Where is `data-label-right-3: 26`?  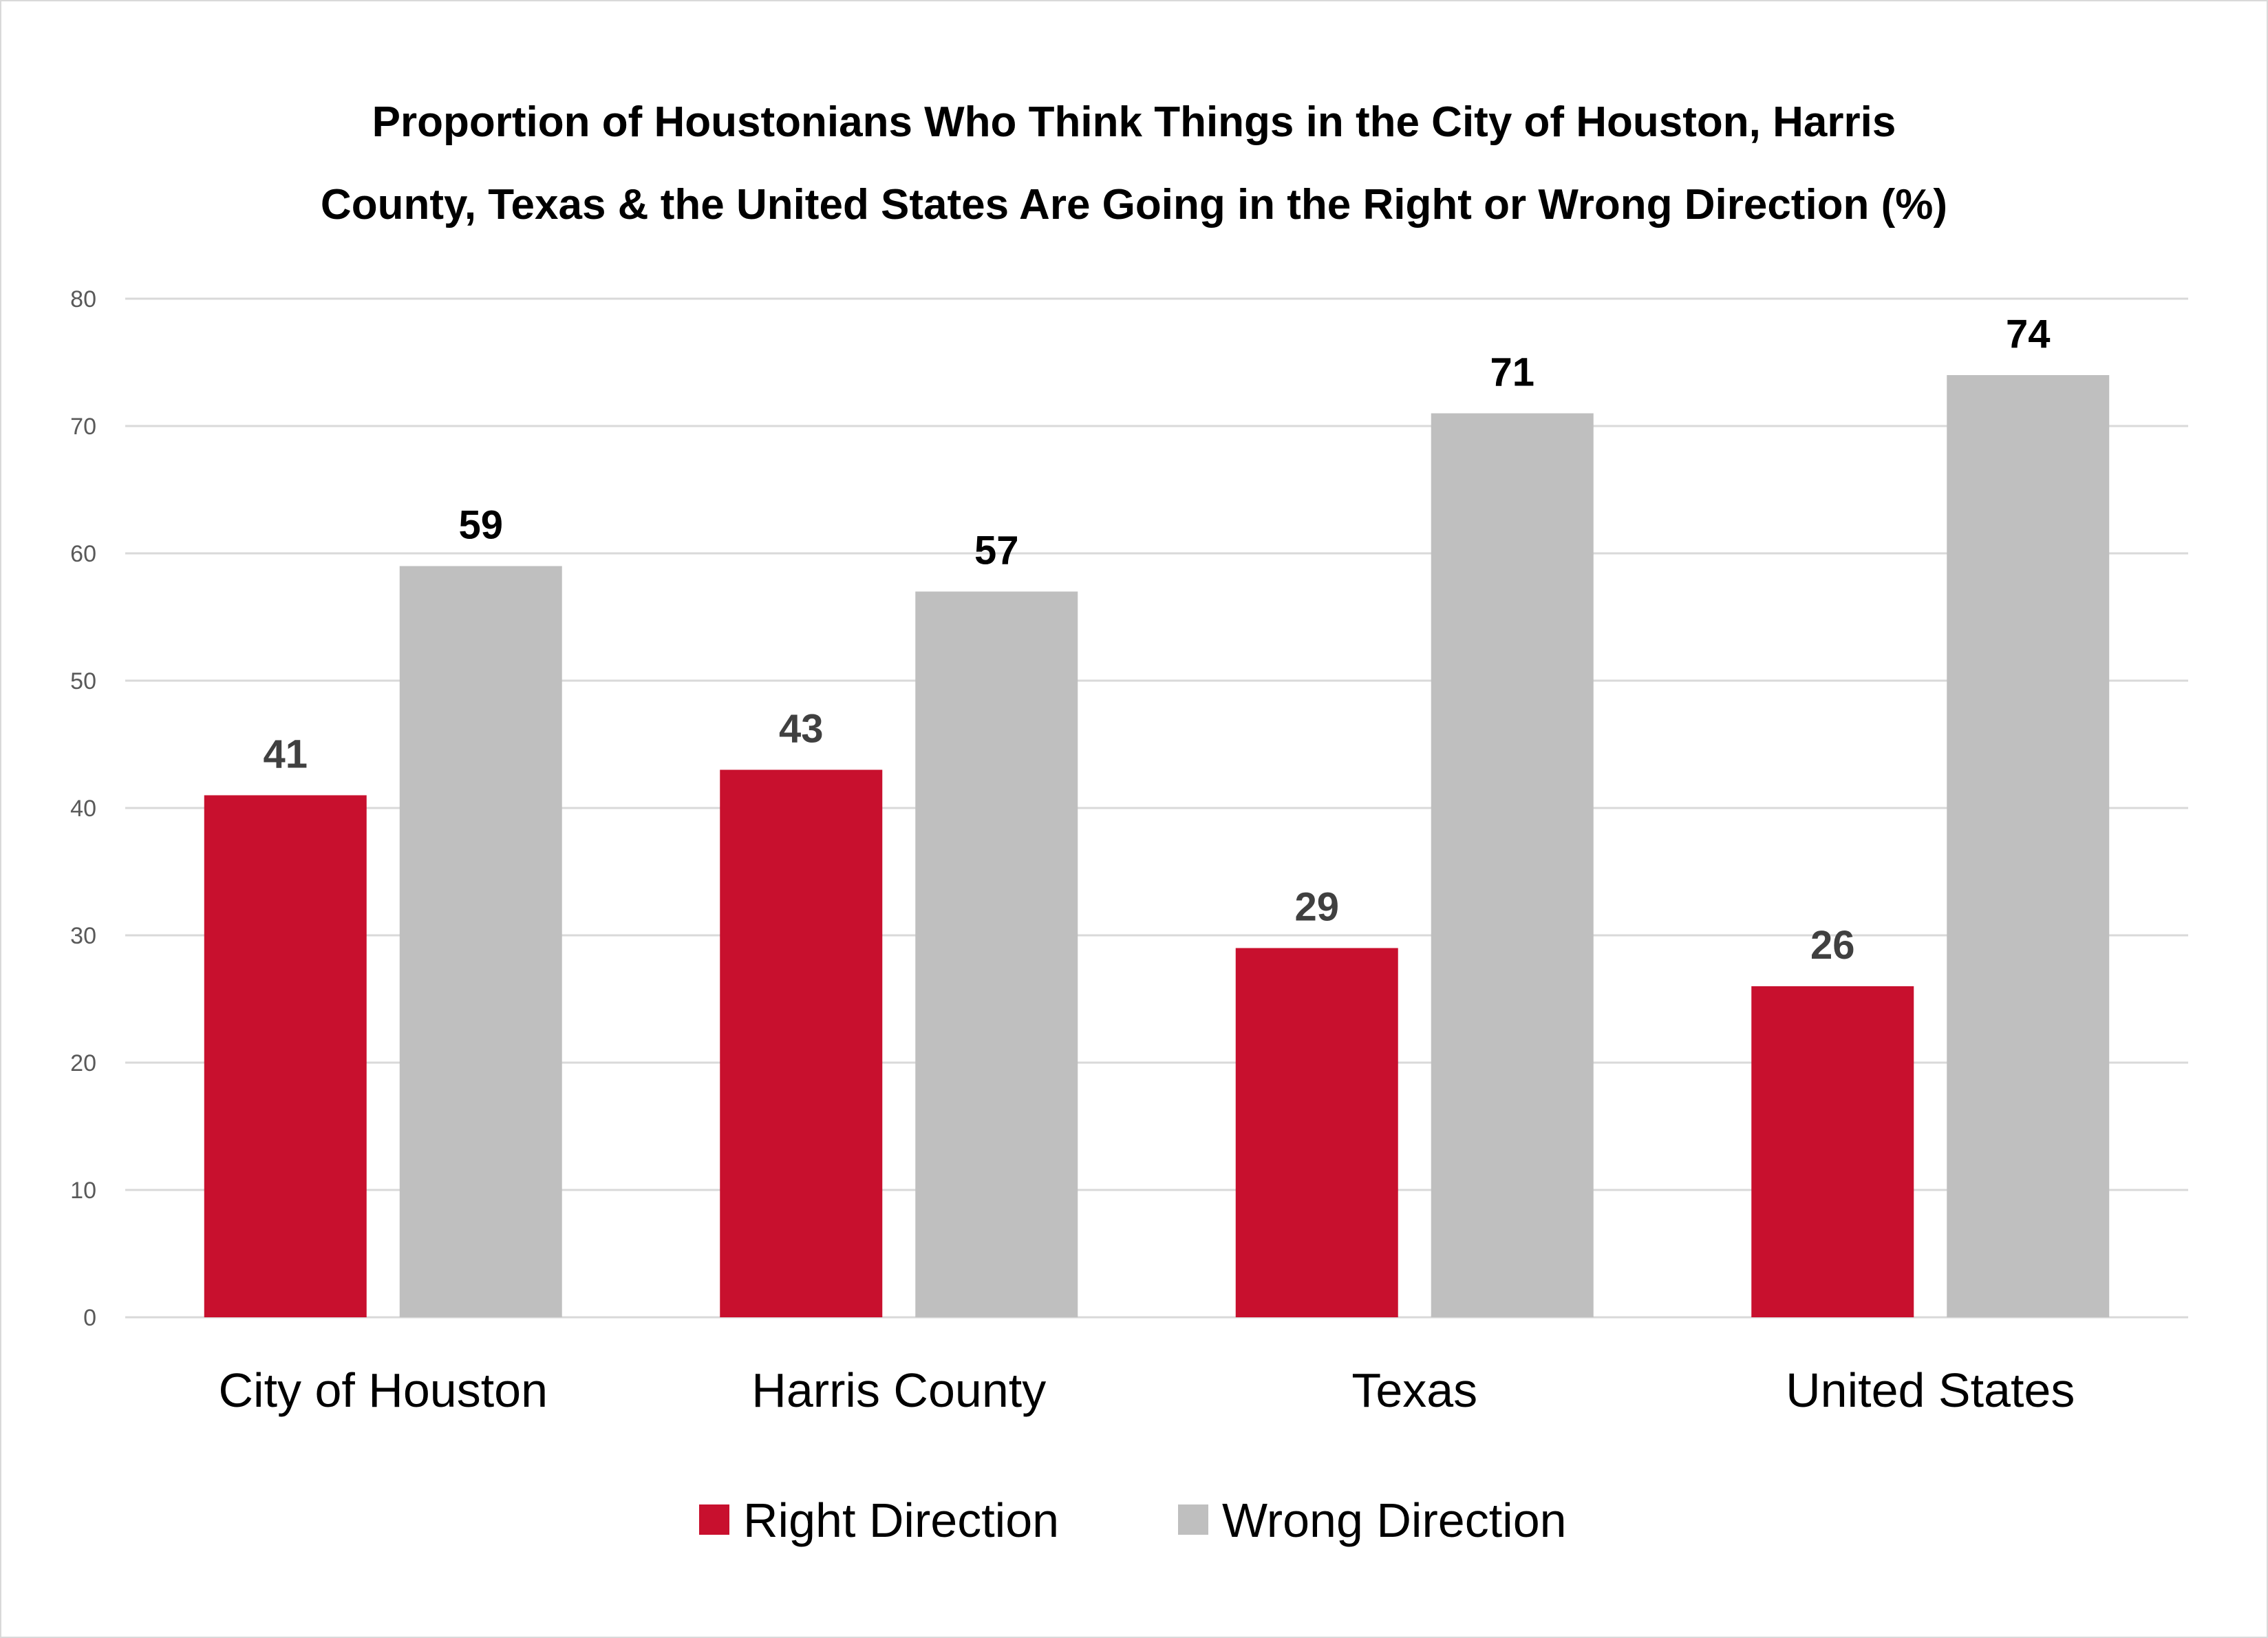 data-label-right-3: 26 is located at coordinates (1832, 945).